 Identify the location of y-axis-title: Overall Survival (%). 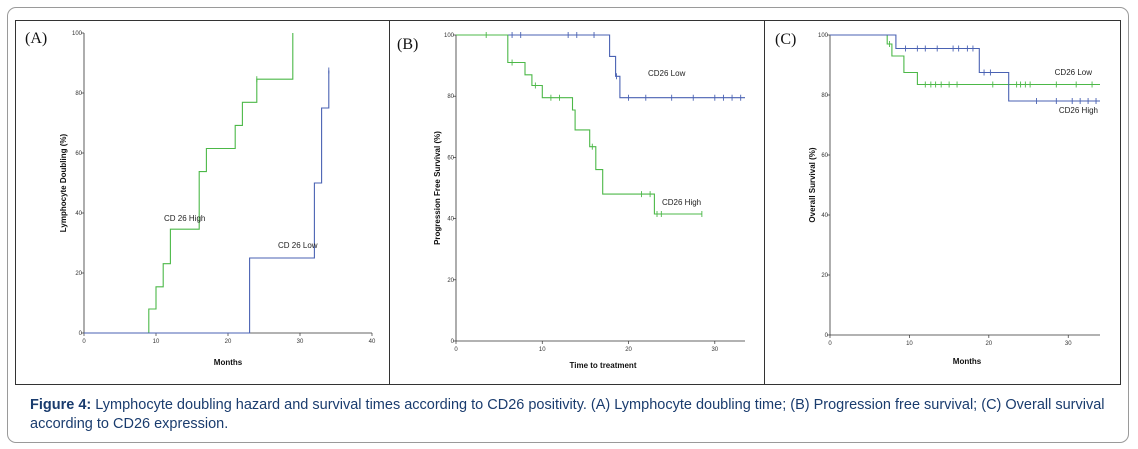
(812, 184).